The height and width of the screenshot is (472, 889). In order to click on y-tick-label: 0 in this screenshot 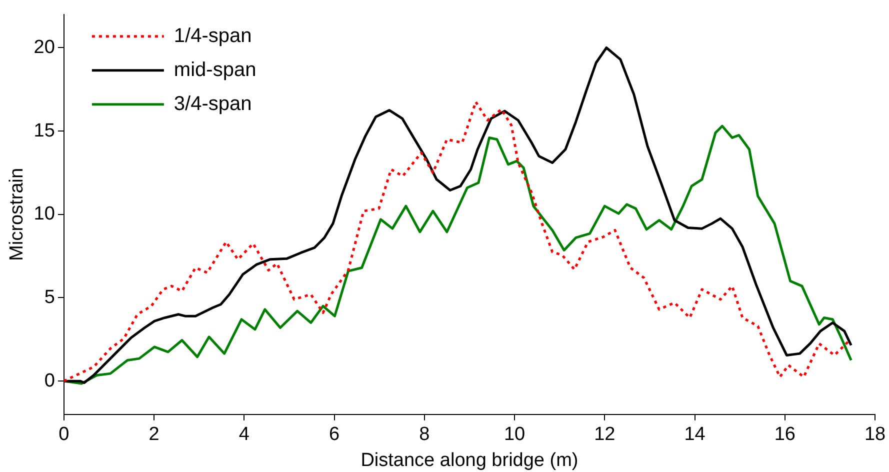, I will do `click(49, 381)`.